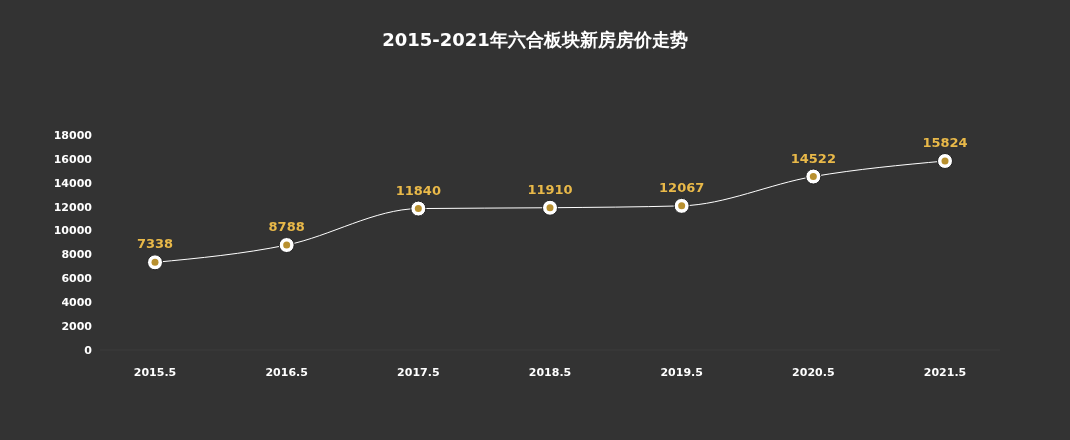  I want to click on x-tick-label: 2019.5, so click(681, 372).